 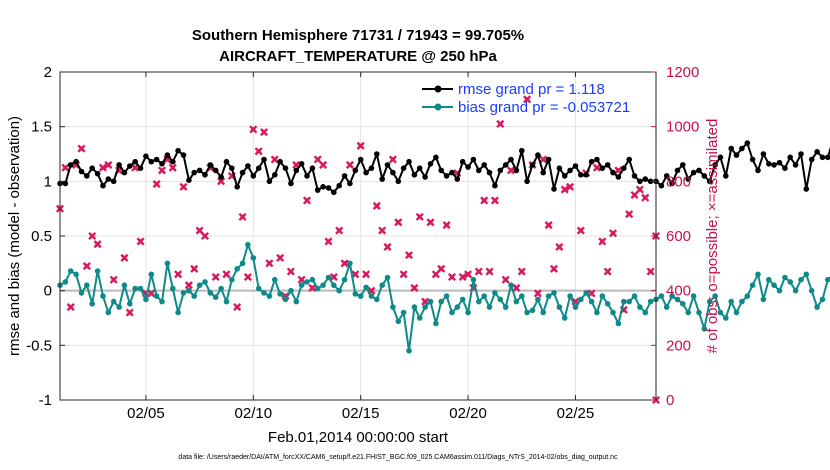 What do you see at coordinates (682, 127) in the screenshot?
I see `y-right-tick-label: 1000` at bounding box center [682, 127].